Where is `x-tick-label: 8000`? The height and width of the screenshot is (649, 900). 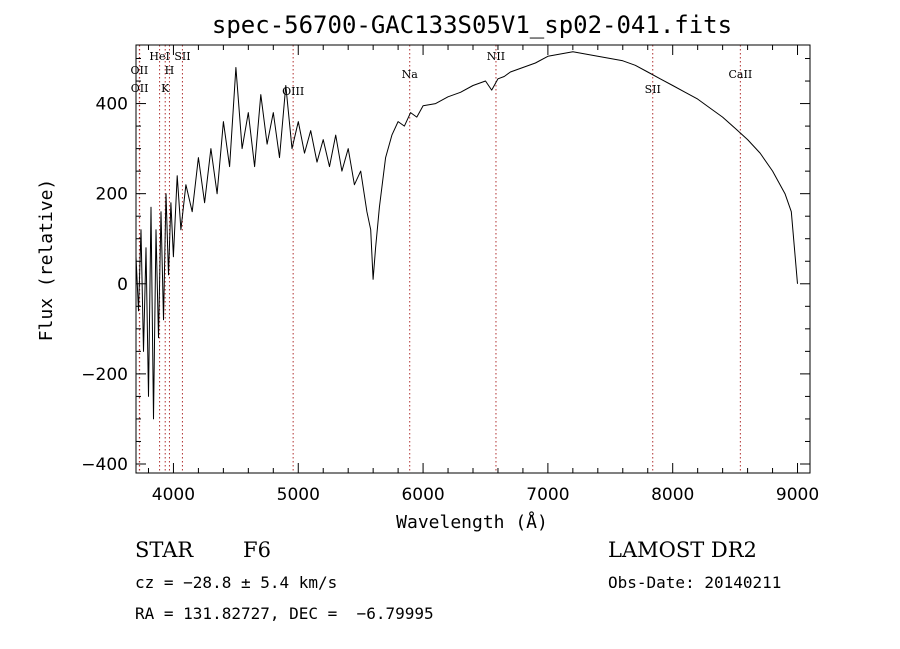 x-tick-label: 8000 is located at coordinates (672, 495).